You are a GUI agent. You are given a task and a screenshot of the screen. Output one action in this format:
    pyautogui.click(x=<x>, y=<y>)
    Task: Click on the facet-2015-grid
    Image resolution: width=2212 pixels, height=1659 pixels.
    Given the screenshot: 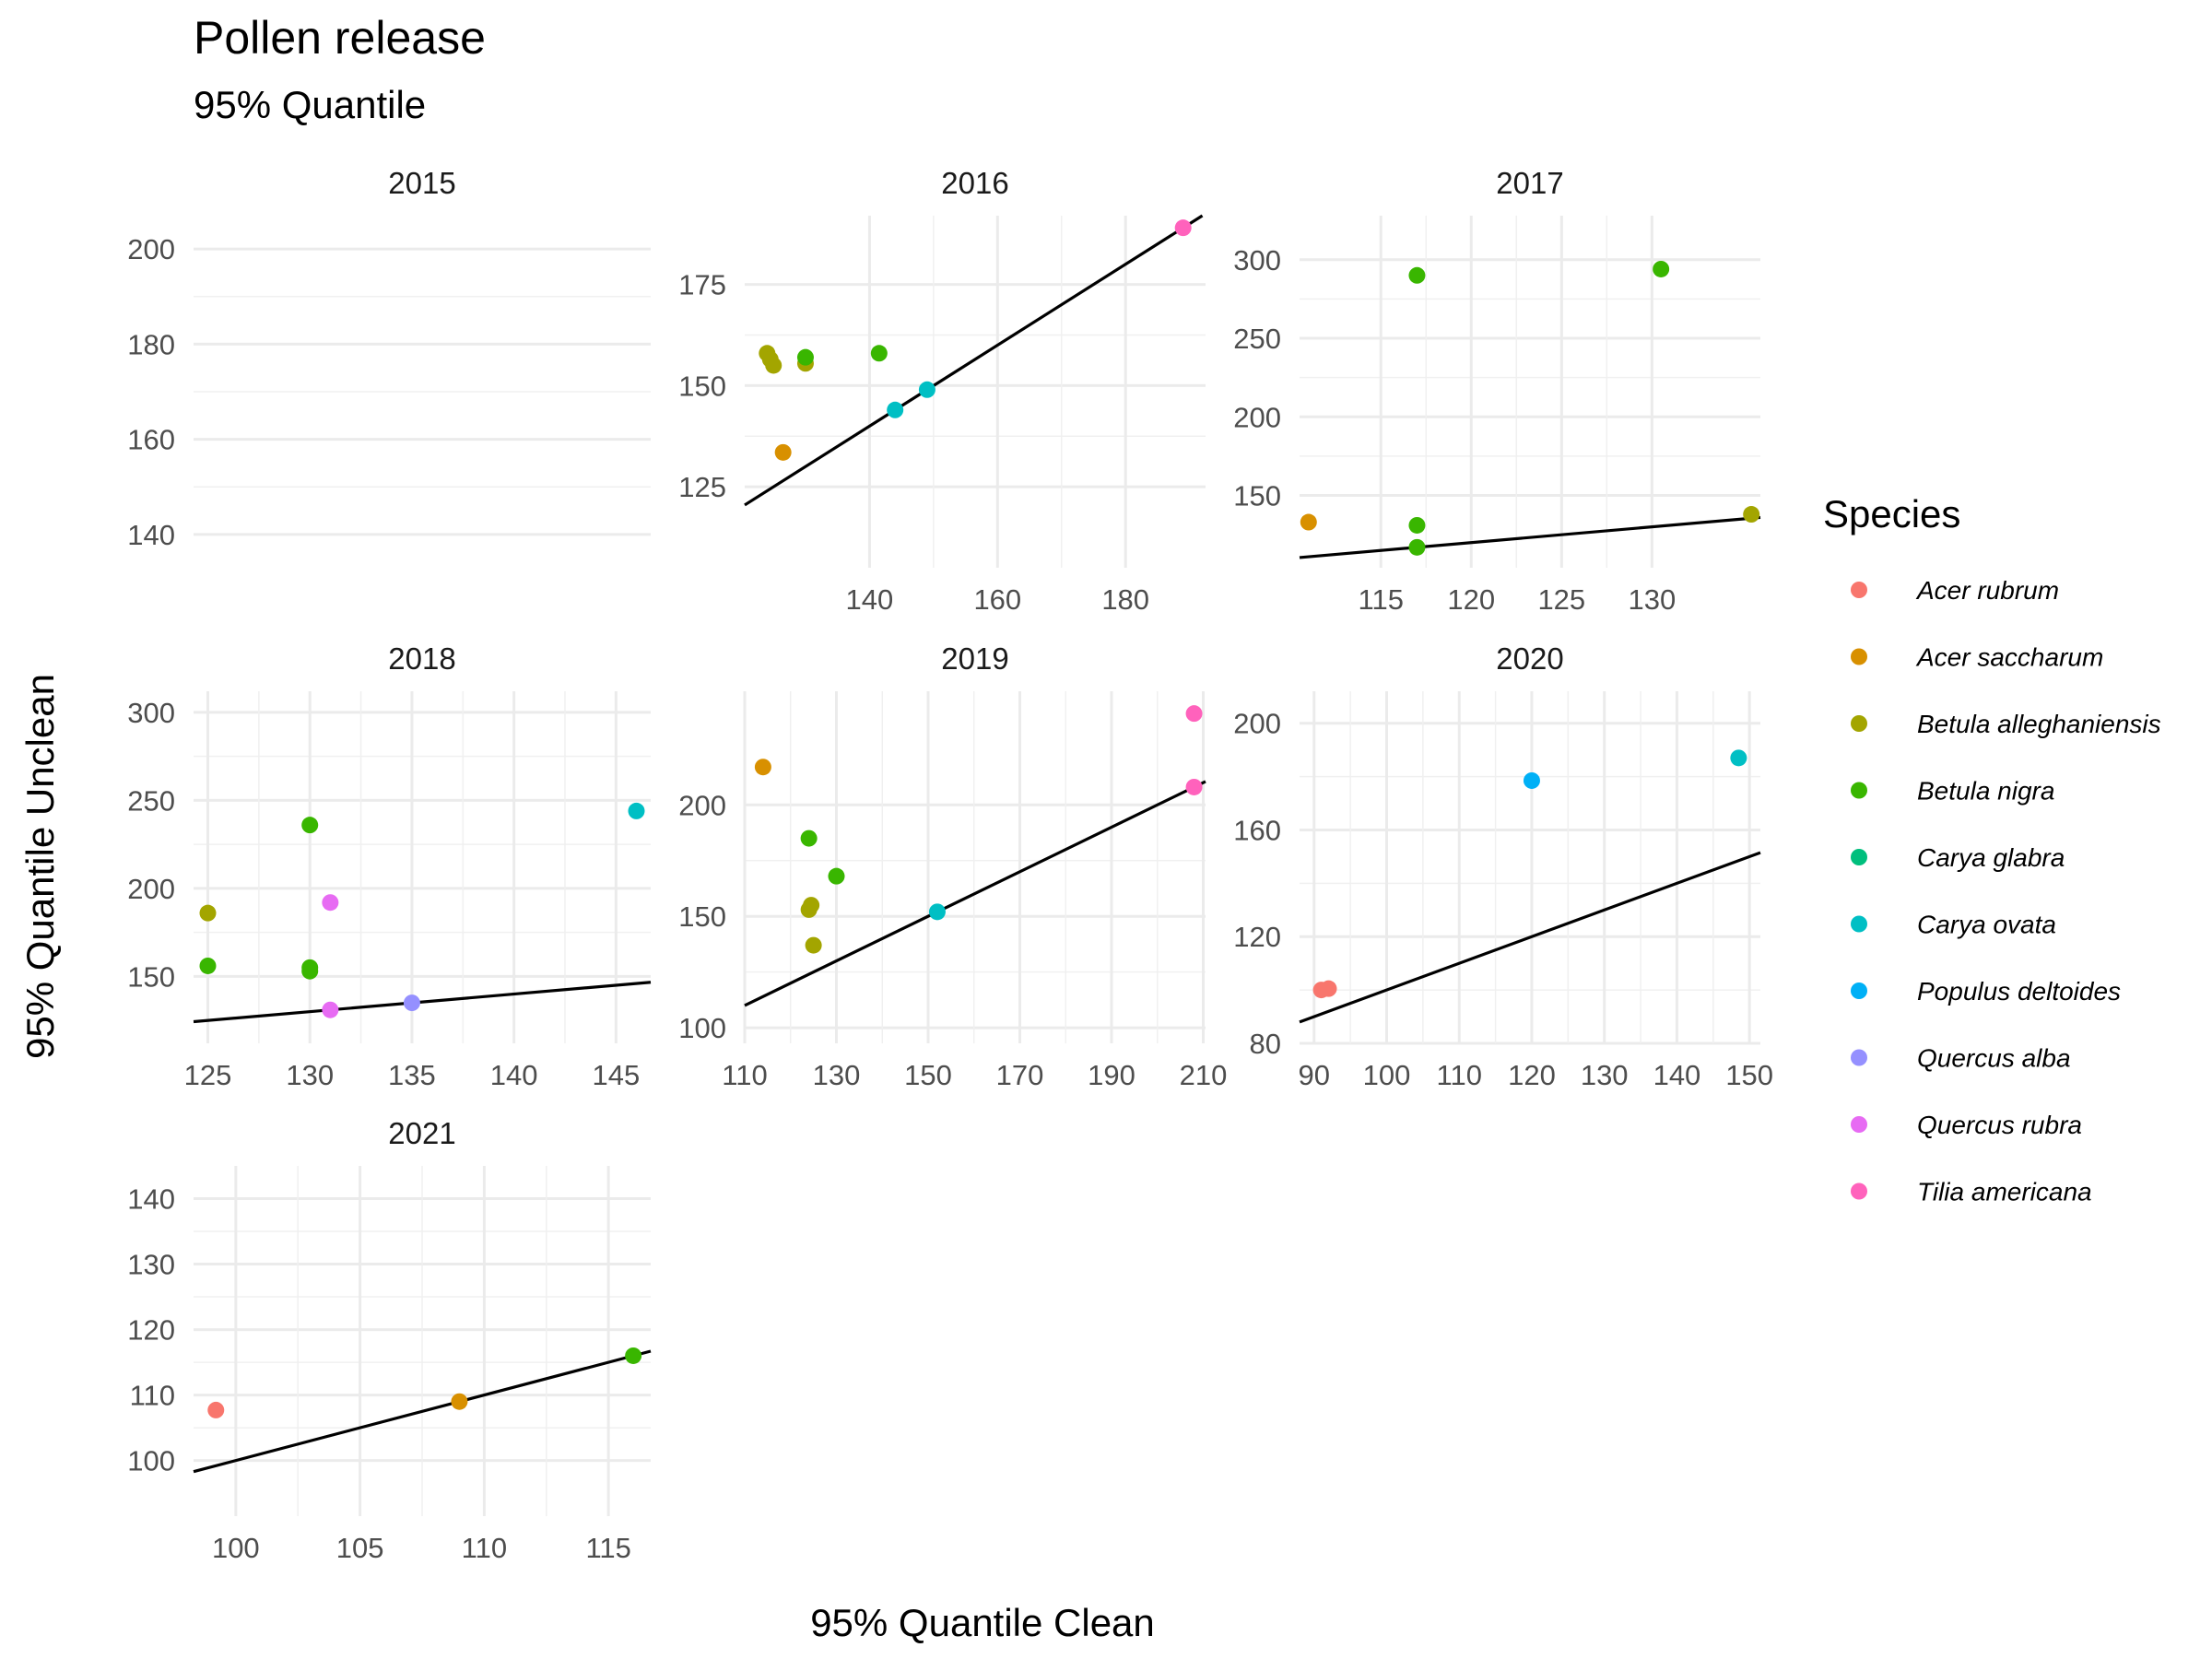 What is the action you would take?
    pyautogui.click(x=422, y=391)
    